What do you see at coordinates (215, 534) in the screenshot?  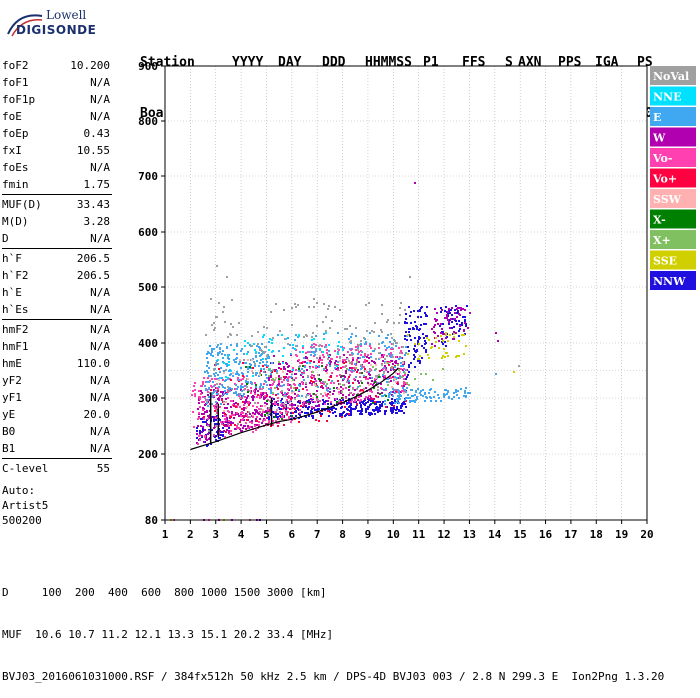 I see `x-tick-label: 3` at bounding box center [215, 534].